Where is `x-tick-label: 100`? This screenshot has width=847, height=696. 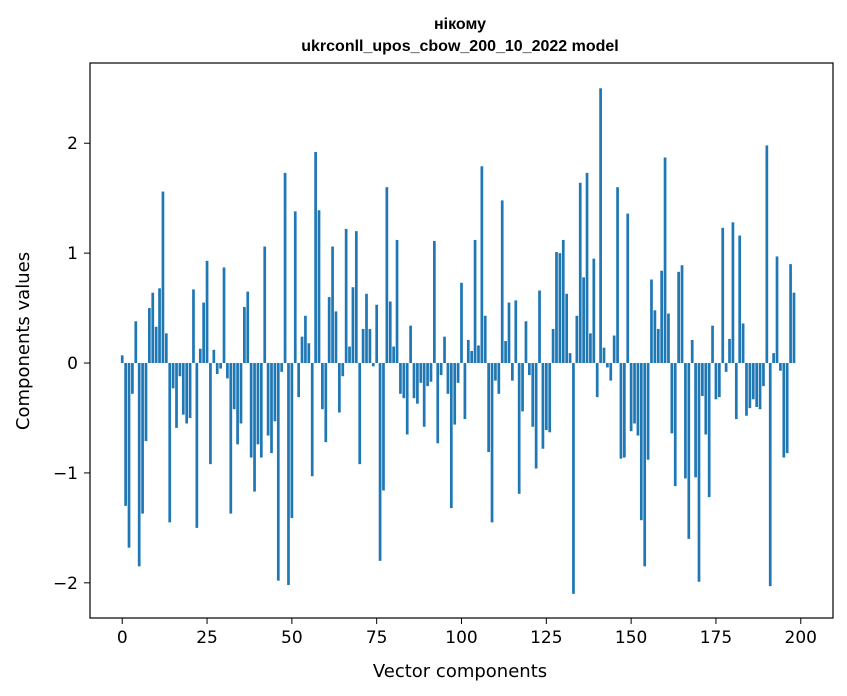 x-tick-label: 100 is located at coordinates (461, 638).